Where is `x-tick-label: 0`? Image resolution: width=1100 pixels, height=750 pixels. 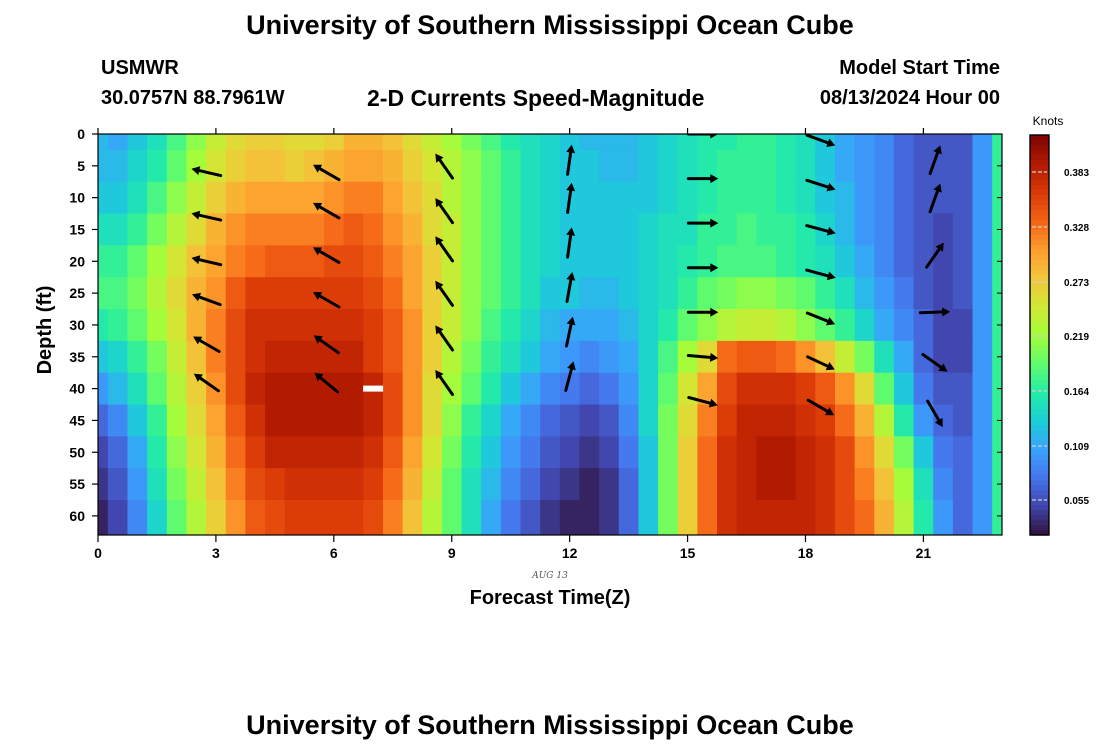
x-tick-label: 0 is located at coordinates (98, 553).